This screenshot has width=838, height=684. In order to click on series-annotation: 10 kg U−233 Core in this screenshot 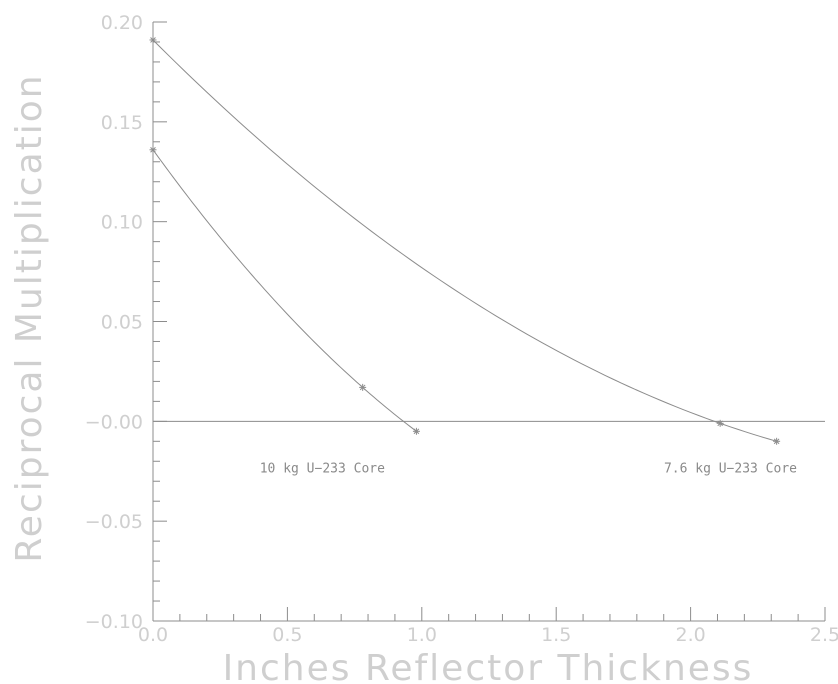, I will do `click(322, 468)`.